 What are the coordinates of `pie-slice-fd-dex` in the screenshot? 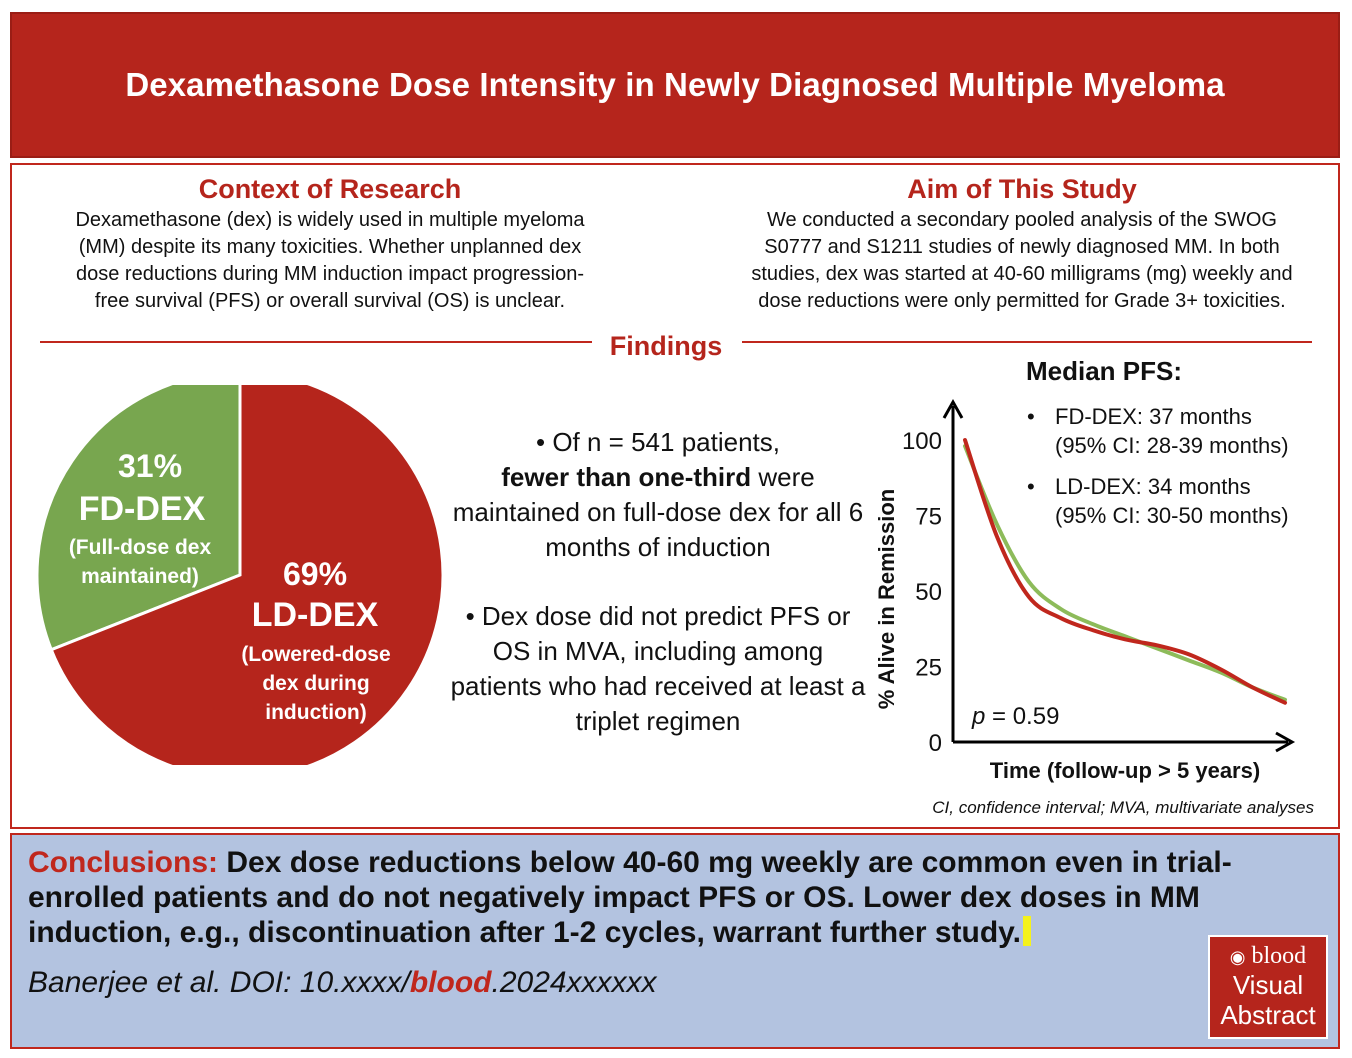 It's located at (138, 518).